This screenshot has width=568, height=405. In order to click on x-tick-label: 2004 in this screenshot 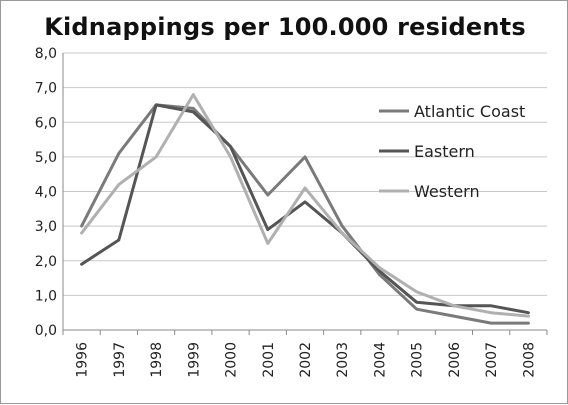, I will do `click(380, 360)`.